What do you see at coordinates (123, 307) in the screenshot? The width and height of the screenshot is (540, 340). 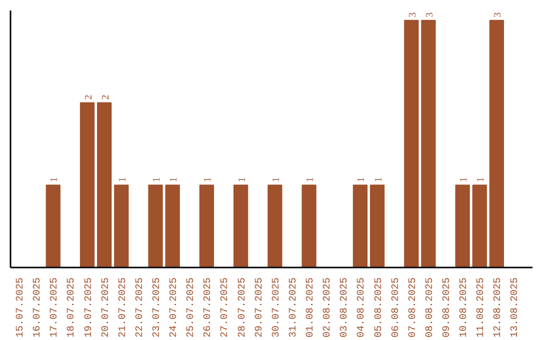 I see `x-tick-label: 21.07.2025` at bounding box center [123, 307].